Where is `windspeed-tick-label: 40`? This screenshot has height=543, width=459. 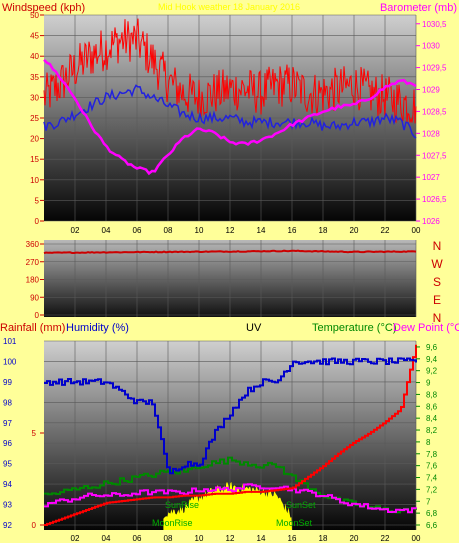 windspeed-tick-label: 40 is located at coordinates (34, 56).